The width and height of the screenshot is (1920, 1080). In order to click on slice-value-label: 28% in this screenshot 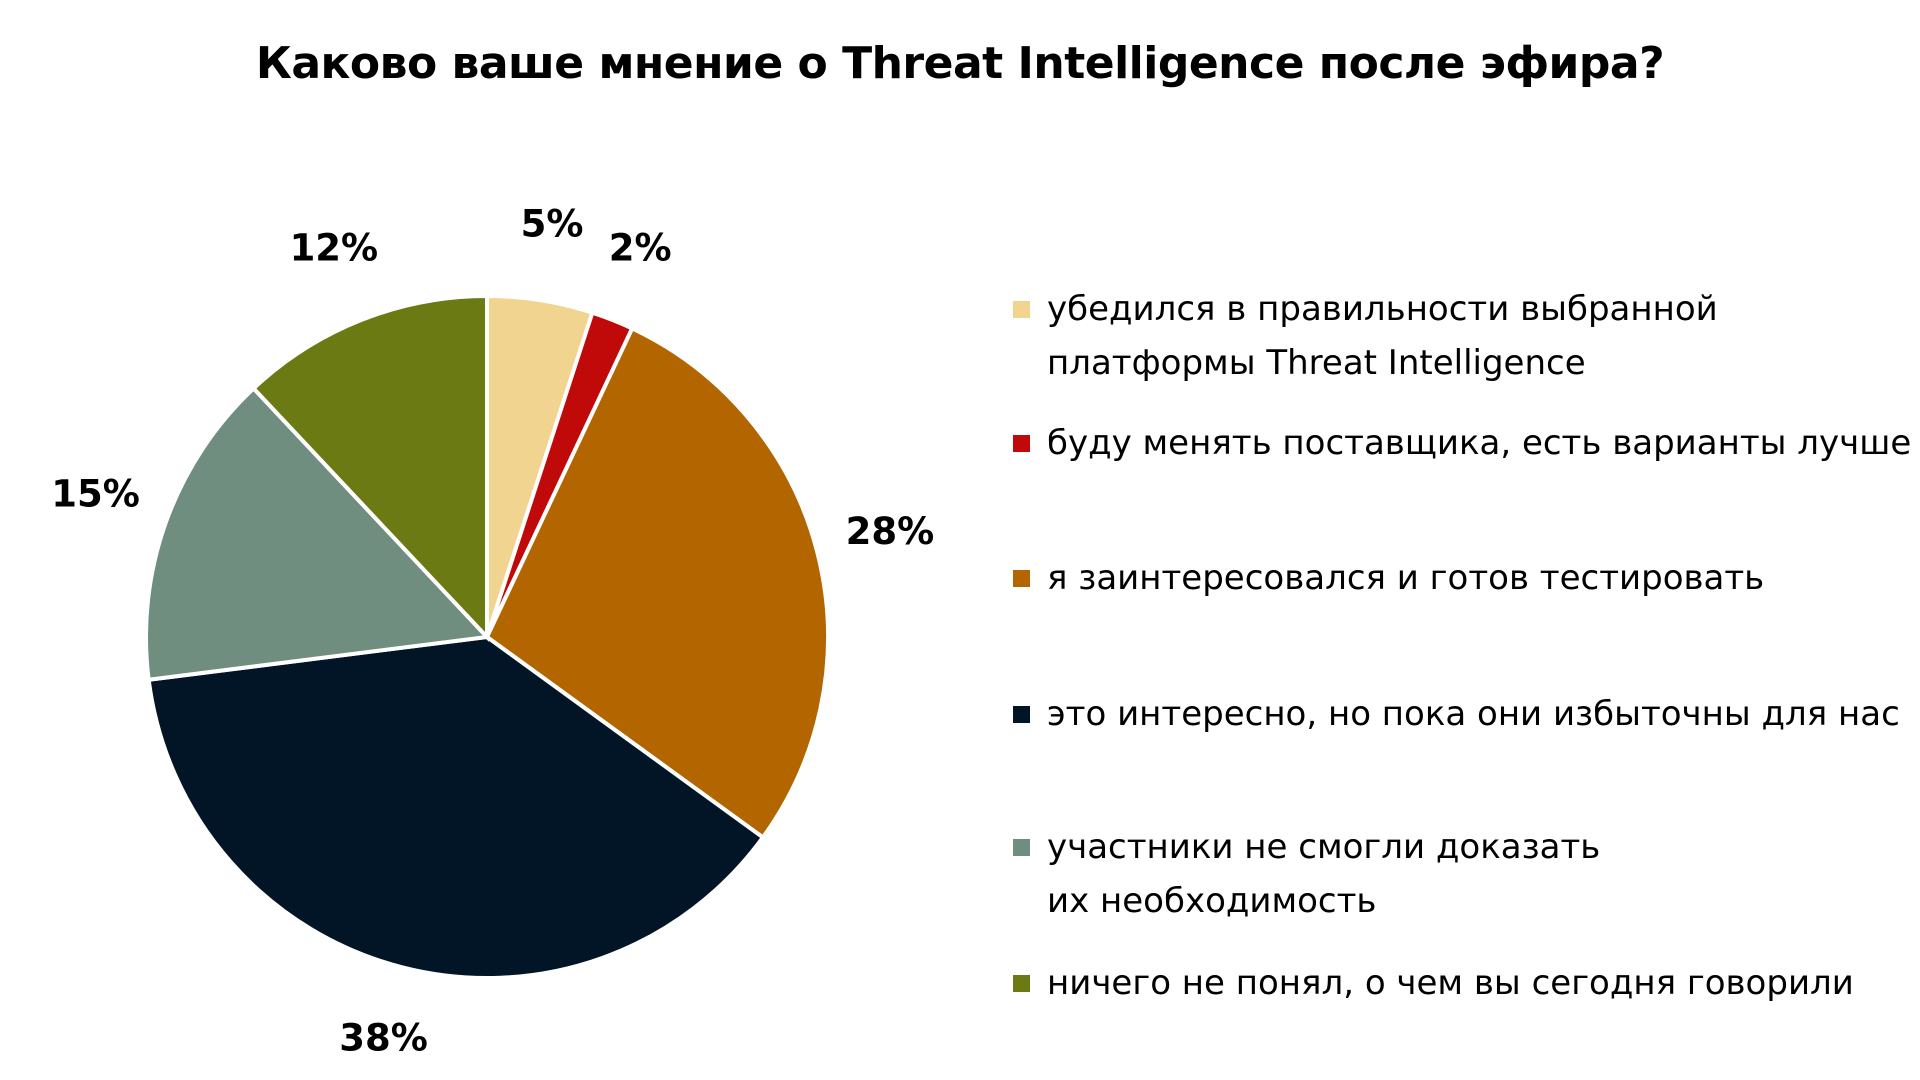, I will do `click(890, 531)`.